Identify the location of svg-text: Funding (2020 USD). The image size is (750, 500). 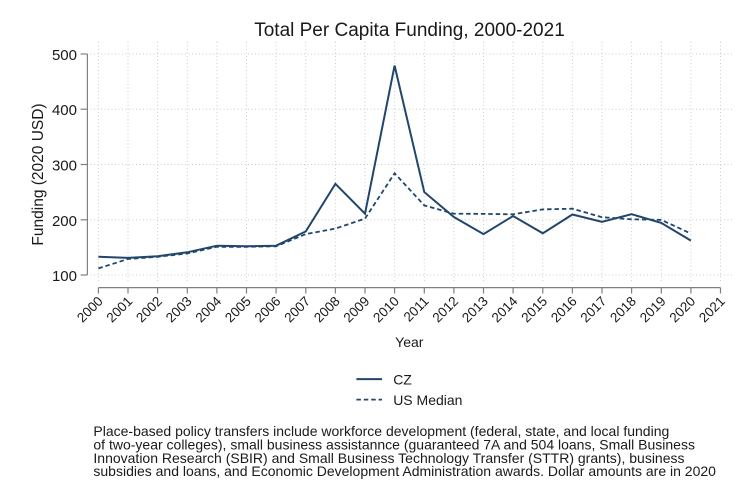
(38, 174).